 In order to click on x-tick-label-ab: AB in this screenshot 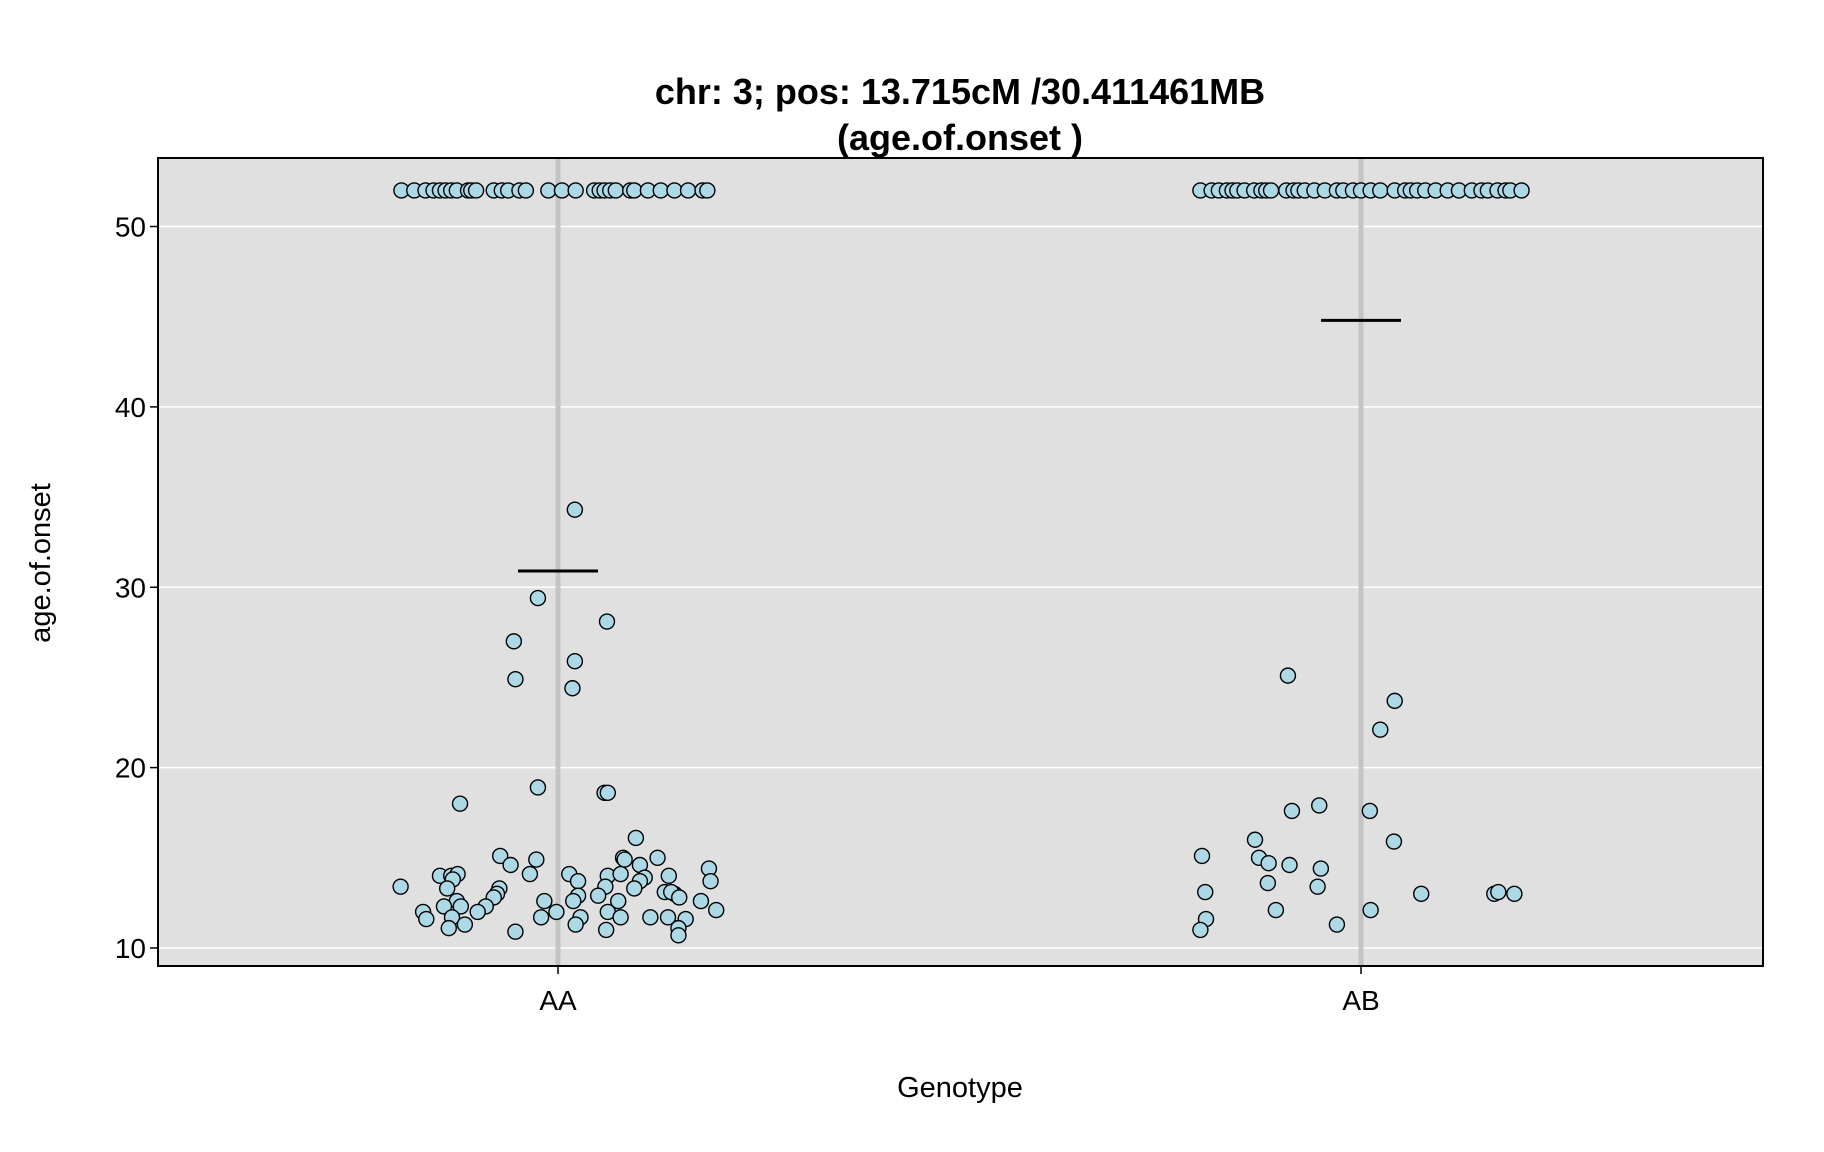, I will do `click(1360, 1000)`.